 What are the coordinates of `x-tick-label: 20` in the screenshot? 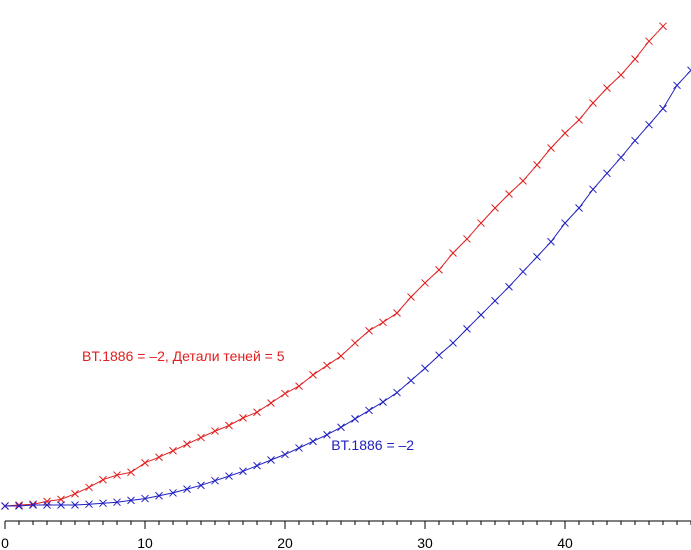 It's located at (285, 542).